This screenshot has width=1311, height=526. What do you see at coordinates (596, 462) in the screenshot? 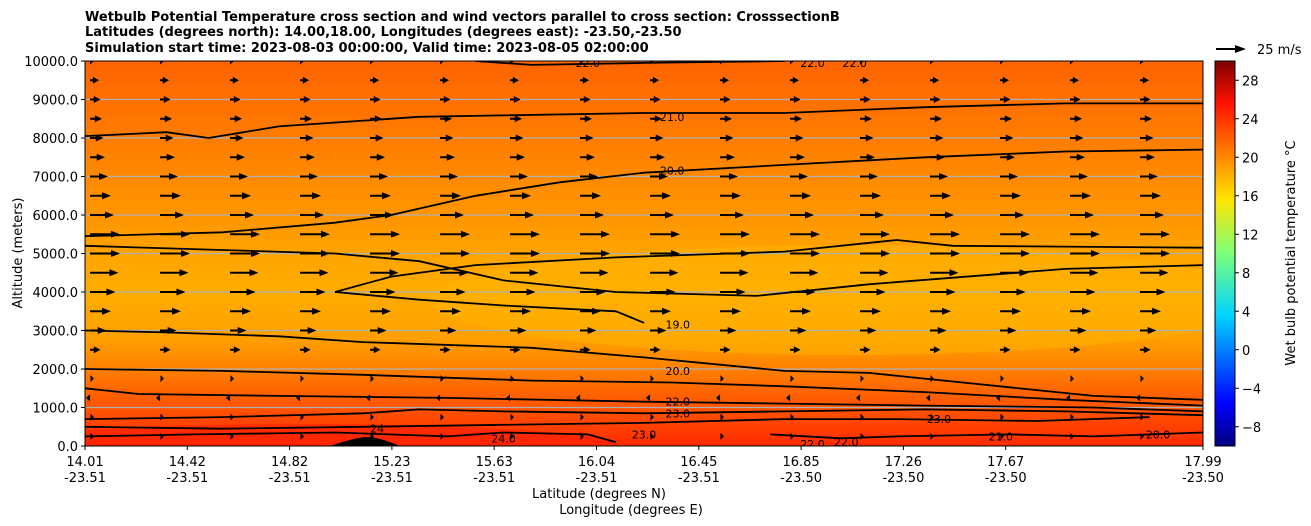
I see `x-tick-label-lat: 16.04` at bounding box center [596, 462].